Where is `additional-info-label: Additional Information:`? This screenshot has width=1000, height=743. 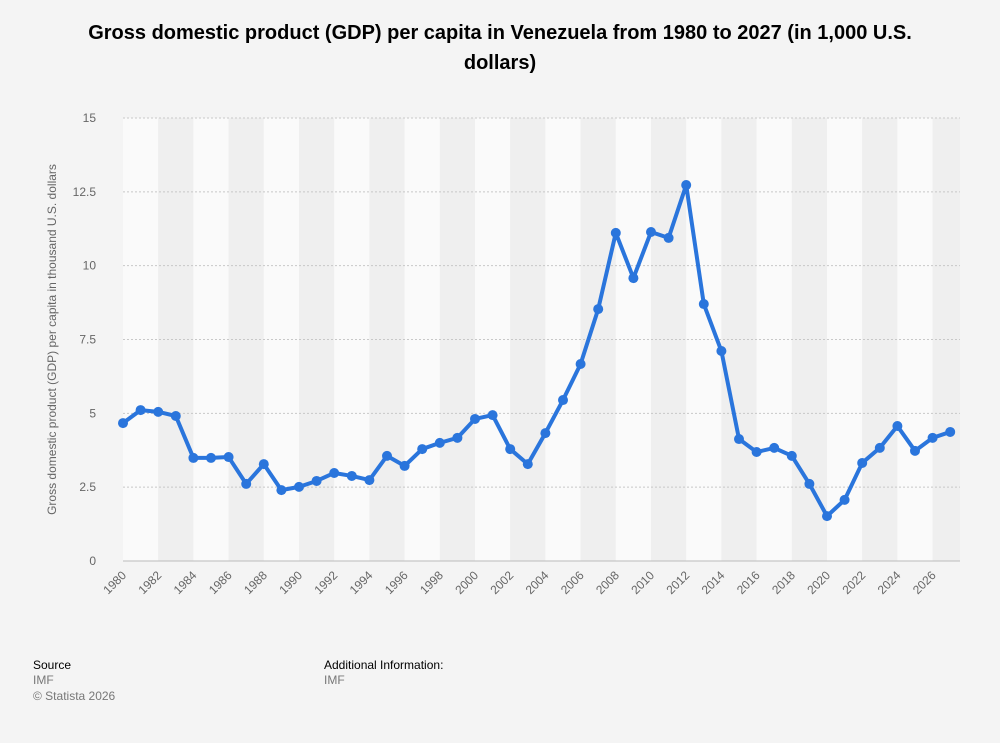 additional-info-label: Additional Information: is located at coordinates (384, 665).